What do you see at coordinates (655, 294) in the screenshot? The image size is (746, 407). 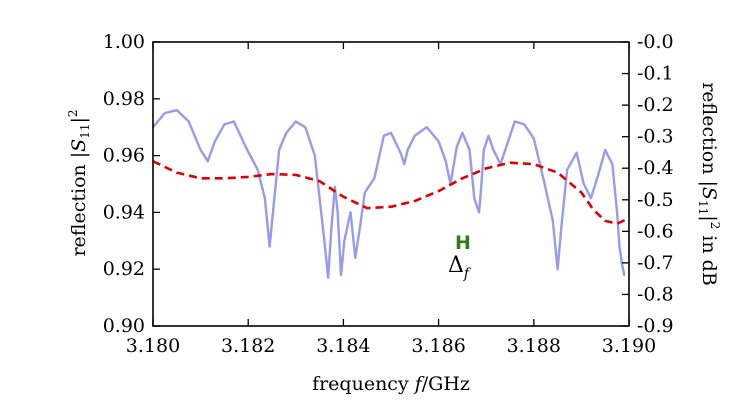 I see `y-tick-label-right: -0.8` at bounding box center [655, 294].